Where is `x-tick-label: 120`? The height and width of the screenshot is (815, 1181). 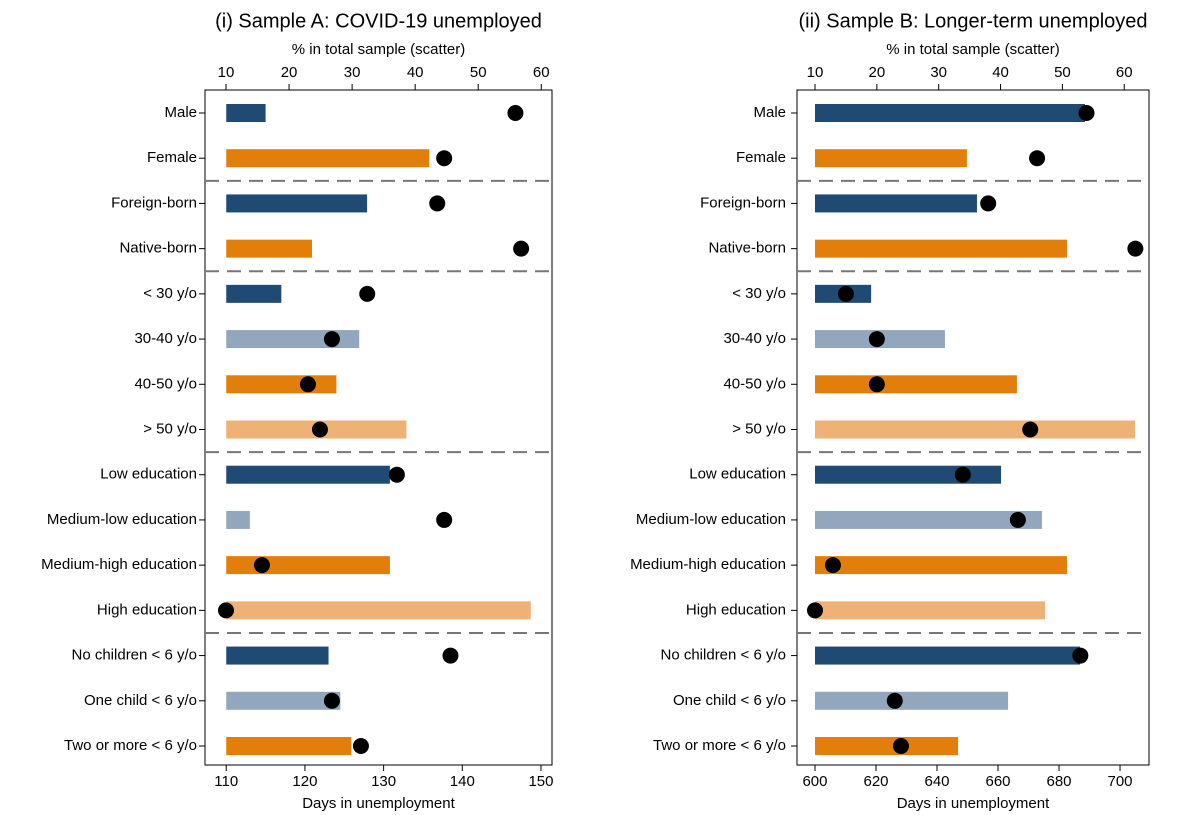 x-tick-label: 120 is located at coordinates (304, 781).